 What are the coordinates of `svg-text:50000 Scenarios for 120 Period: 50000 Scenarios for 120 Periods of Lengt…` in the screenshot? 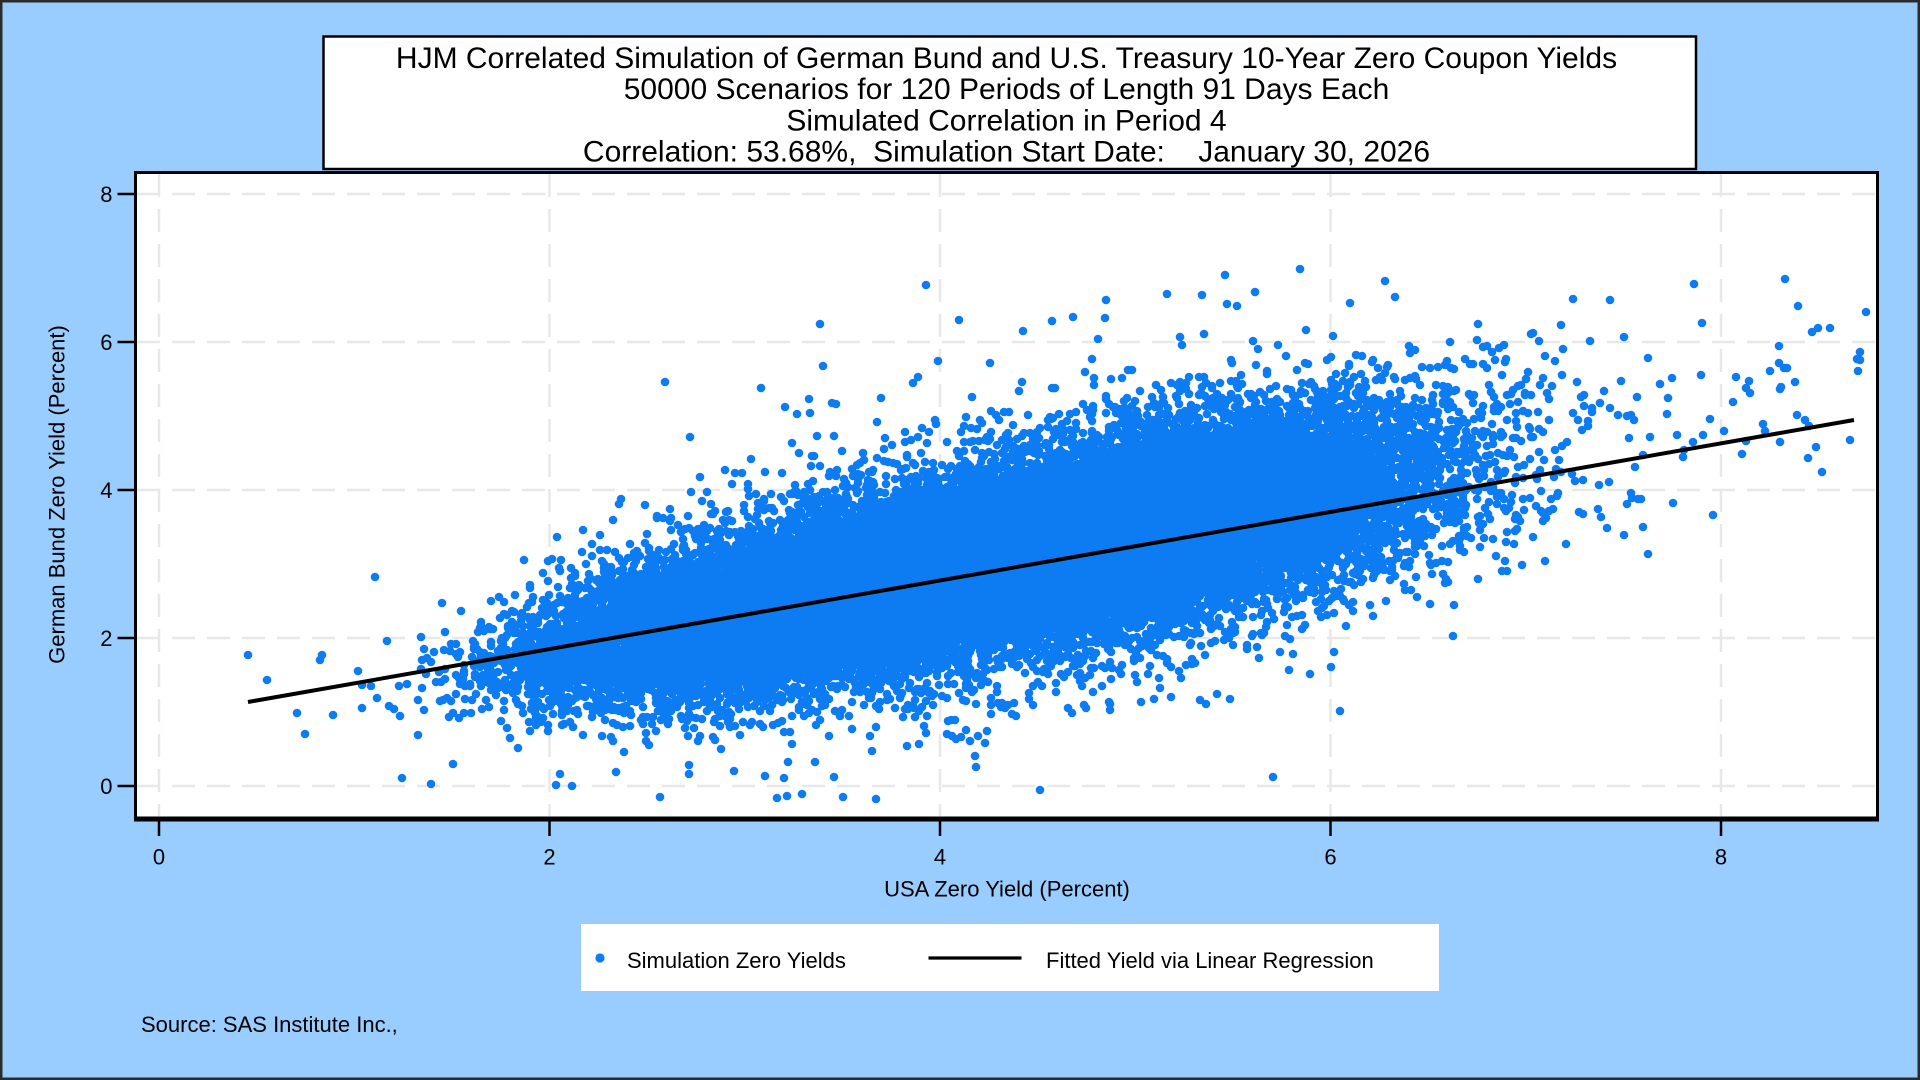 It's located at (1007, 89).